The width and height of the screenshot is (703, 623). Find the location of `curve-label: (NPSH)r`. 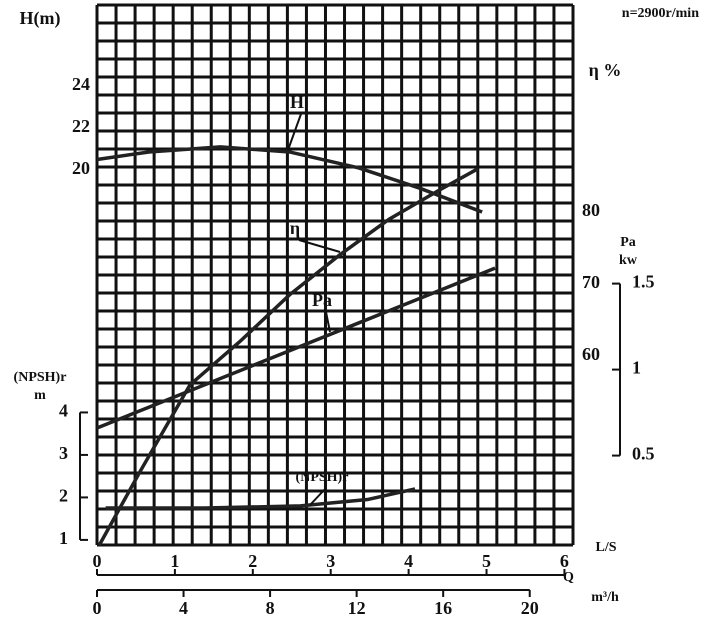

curve-label: (NPSH)r is located at coordinates (322, 477).